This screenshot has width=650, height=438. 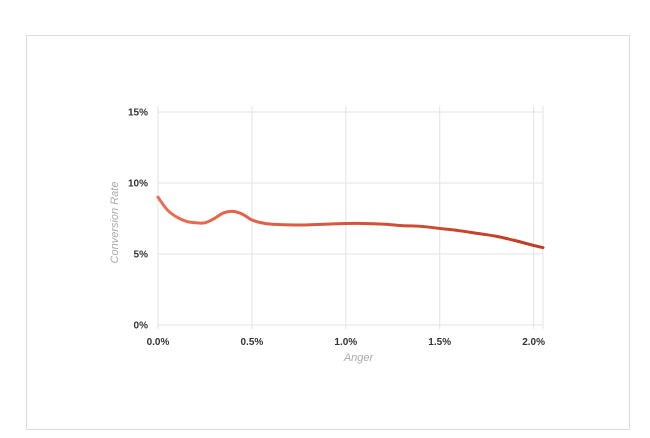 What do you see at coordinates (138, 113) in the screenshot?
I see `y-tick-label: 15%` at bounding box center [138, 113].